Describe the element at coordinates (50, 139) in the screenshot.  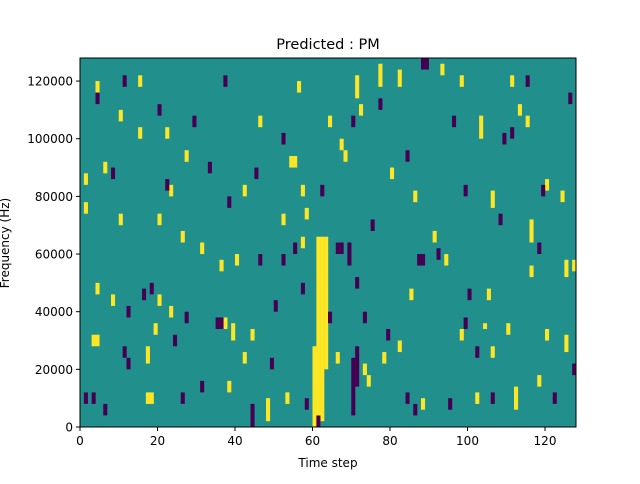
I see `y-tick-label: 100000` at that location.